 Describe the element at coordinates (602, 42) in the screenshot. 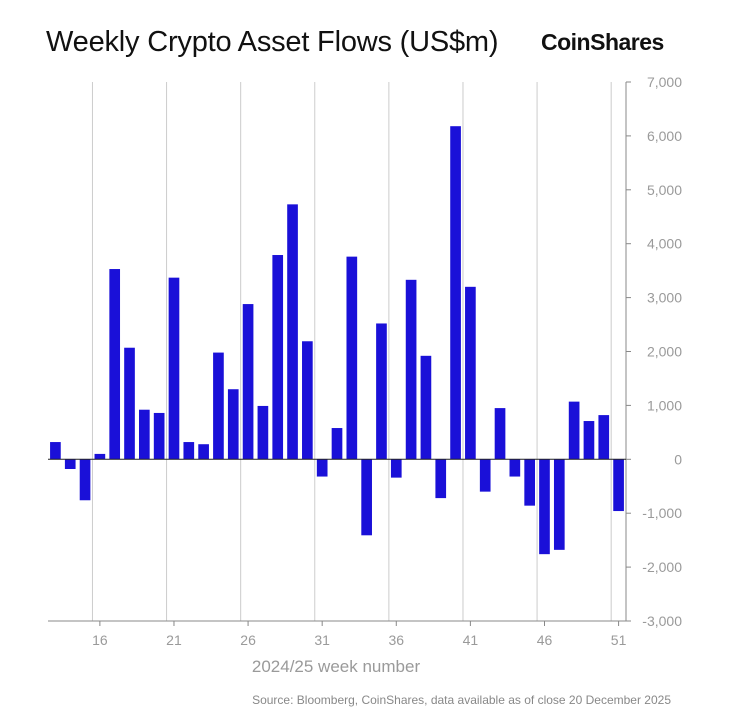

I see `brand-logo: CoinShares` at that location.